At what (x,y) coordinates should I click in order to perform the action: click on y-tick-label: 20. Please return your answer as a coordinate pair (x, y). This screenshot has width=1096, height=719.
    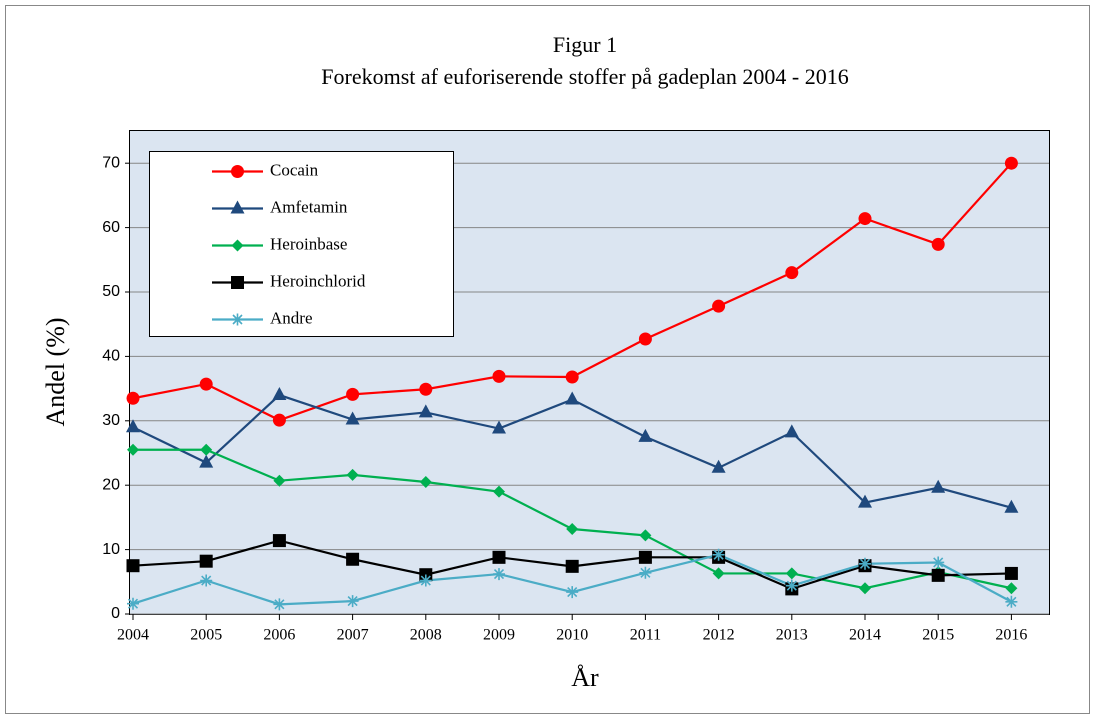
    Looking at the image, I should click on (111, 484).